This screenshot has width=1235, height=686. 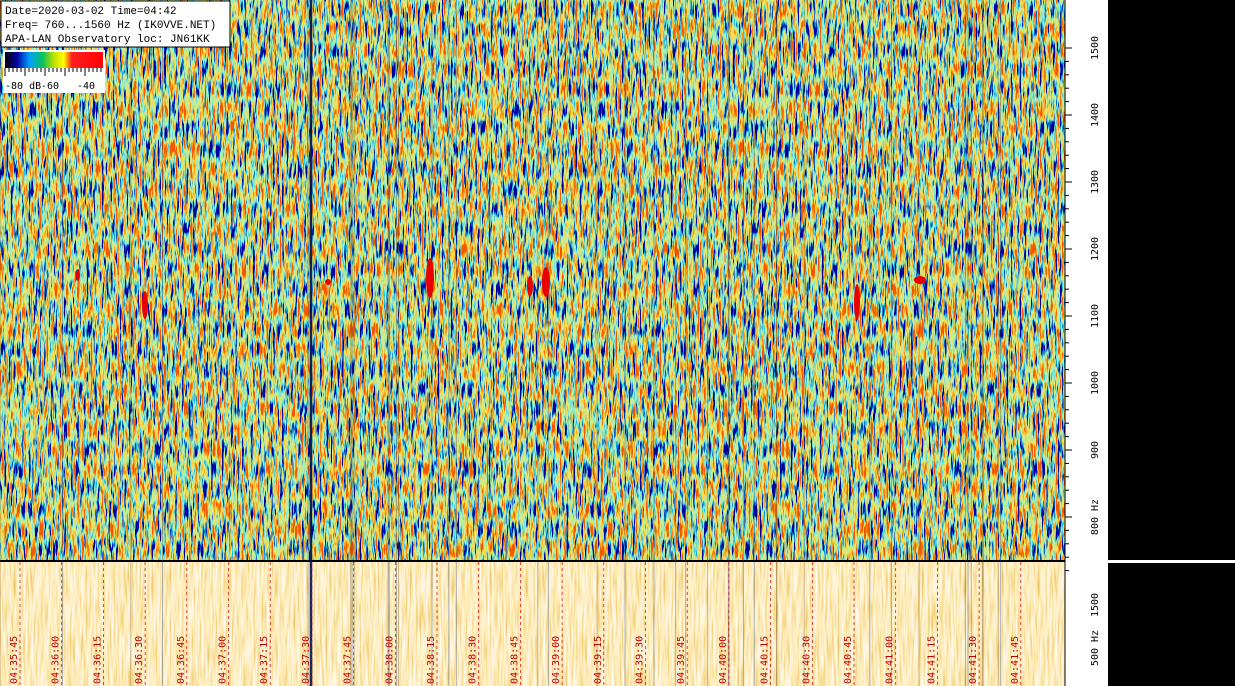 What do you see at coordinates (890, 660) in the screenshot?
I see `time-label: 04:41:00` at bounding box center [890, 660].